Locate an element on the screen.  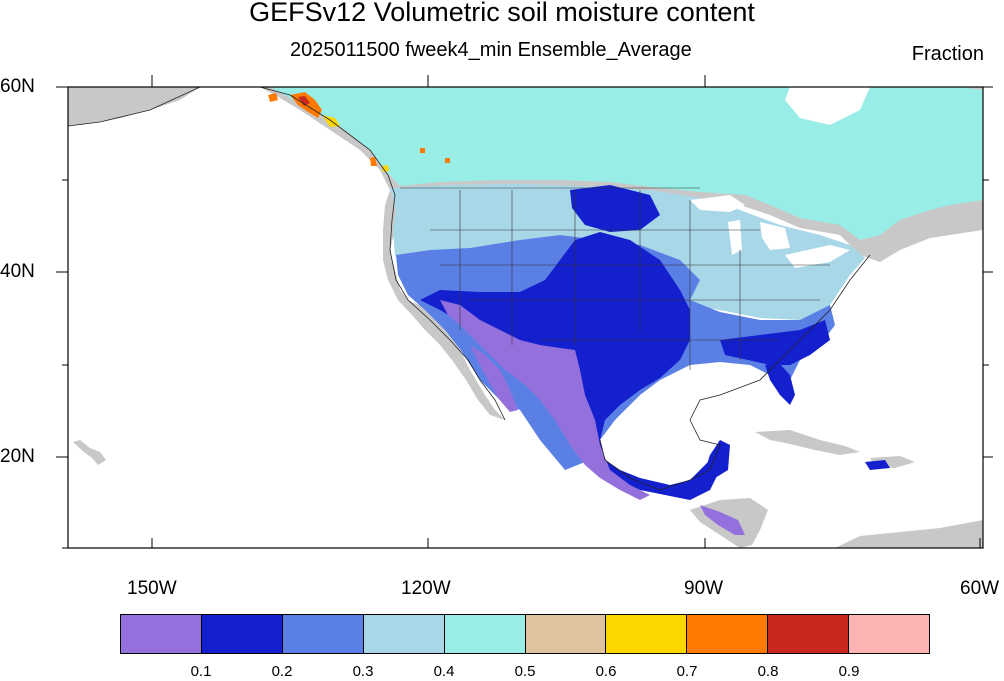
colorbar is located at coordinates (525, 634).